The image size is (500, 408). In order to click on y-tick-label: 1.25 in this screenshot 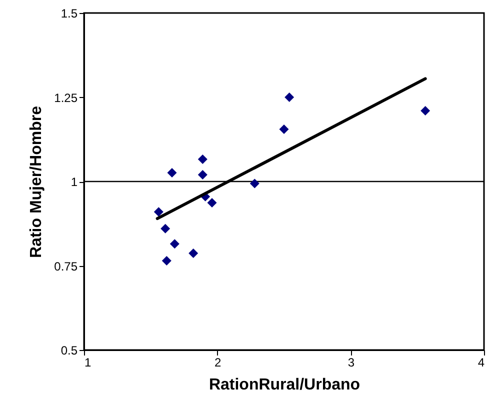, I will do `click(66, 97)`.